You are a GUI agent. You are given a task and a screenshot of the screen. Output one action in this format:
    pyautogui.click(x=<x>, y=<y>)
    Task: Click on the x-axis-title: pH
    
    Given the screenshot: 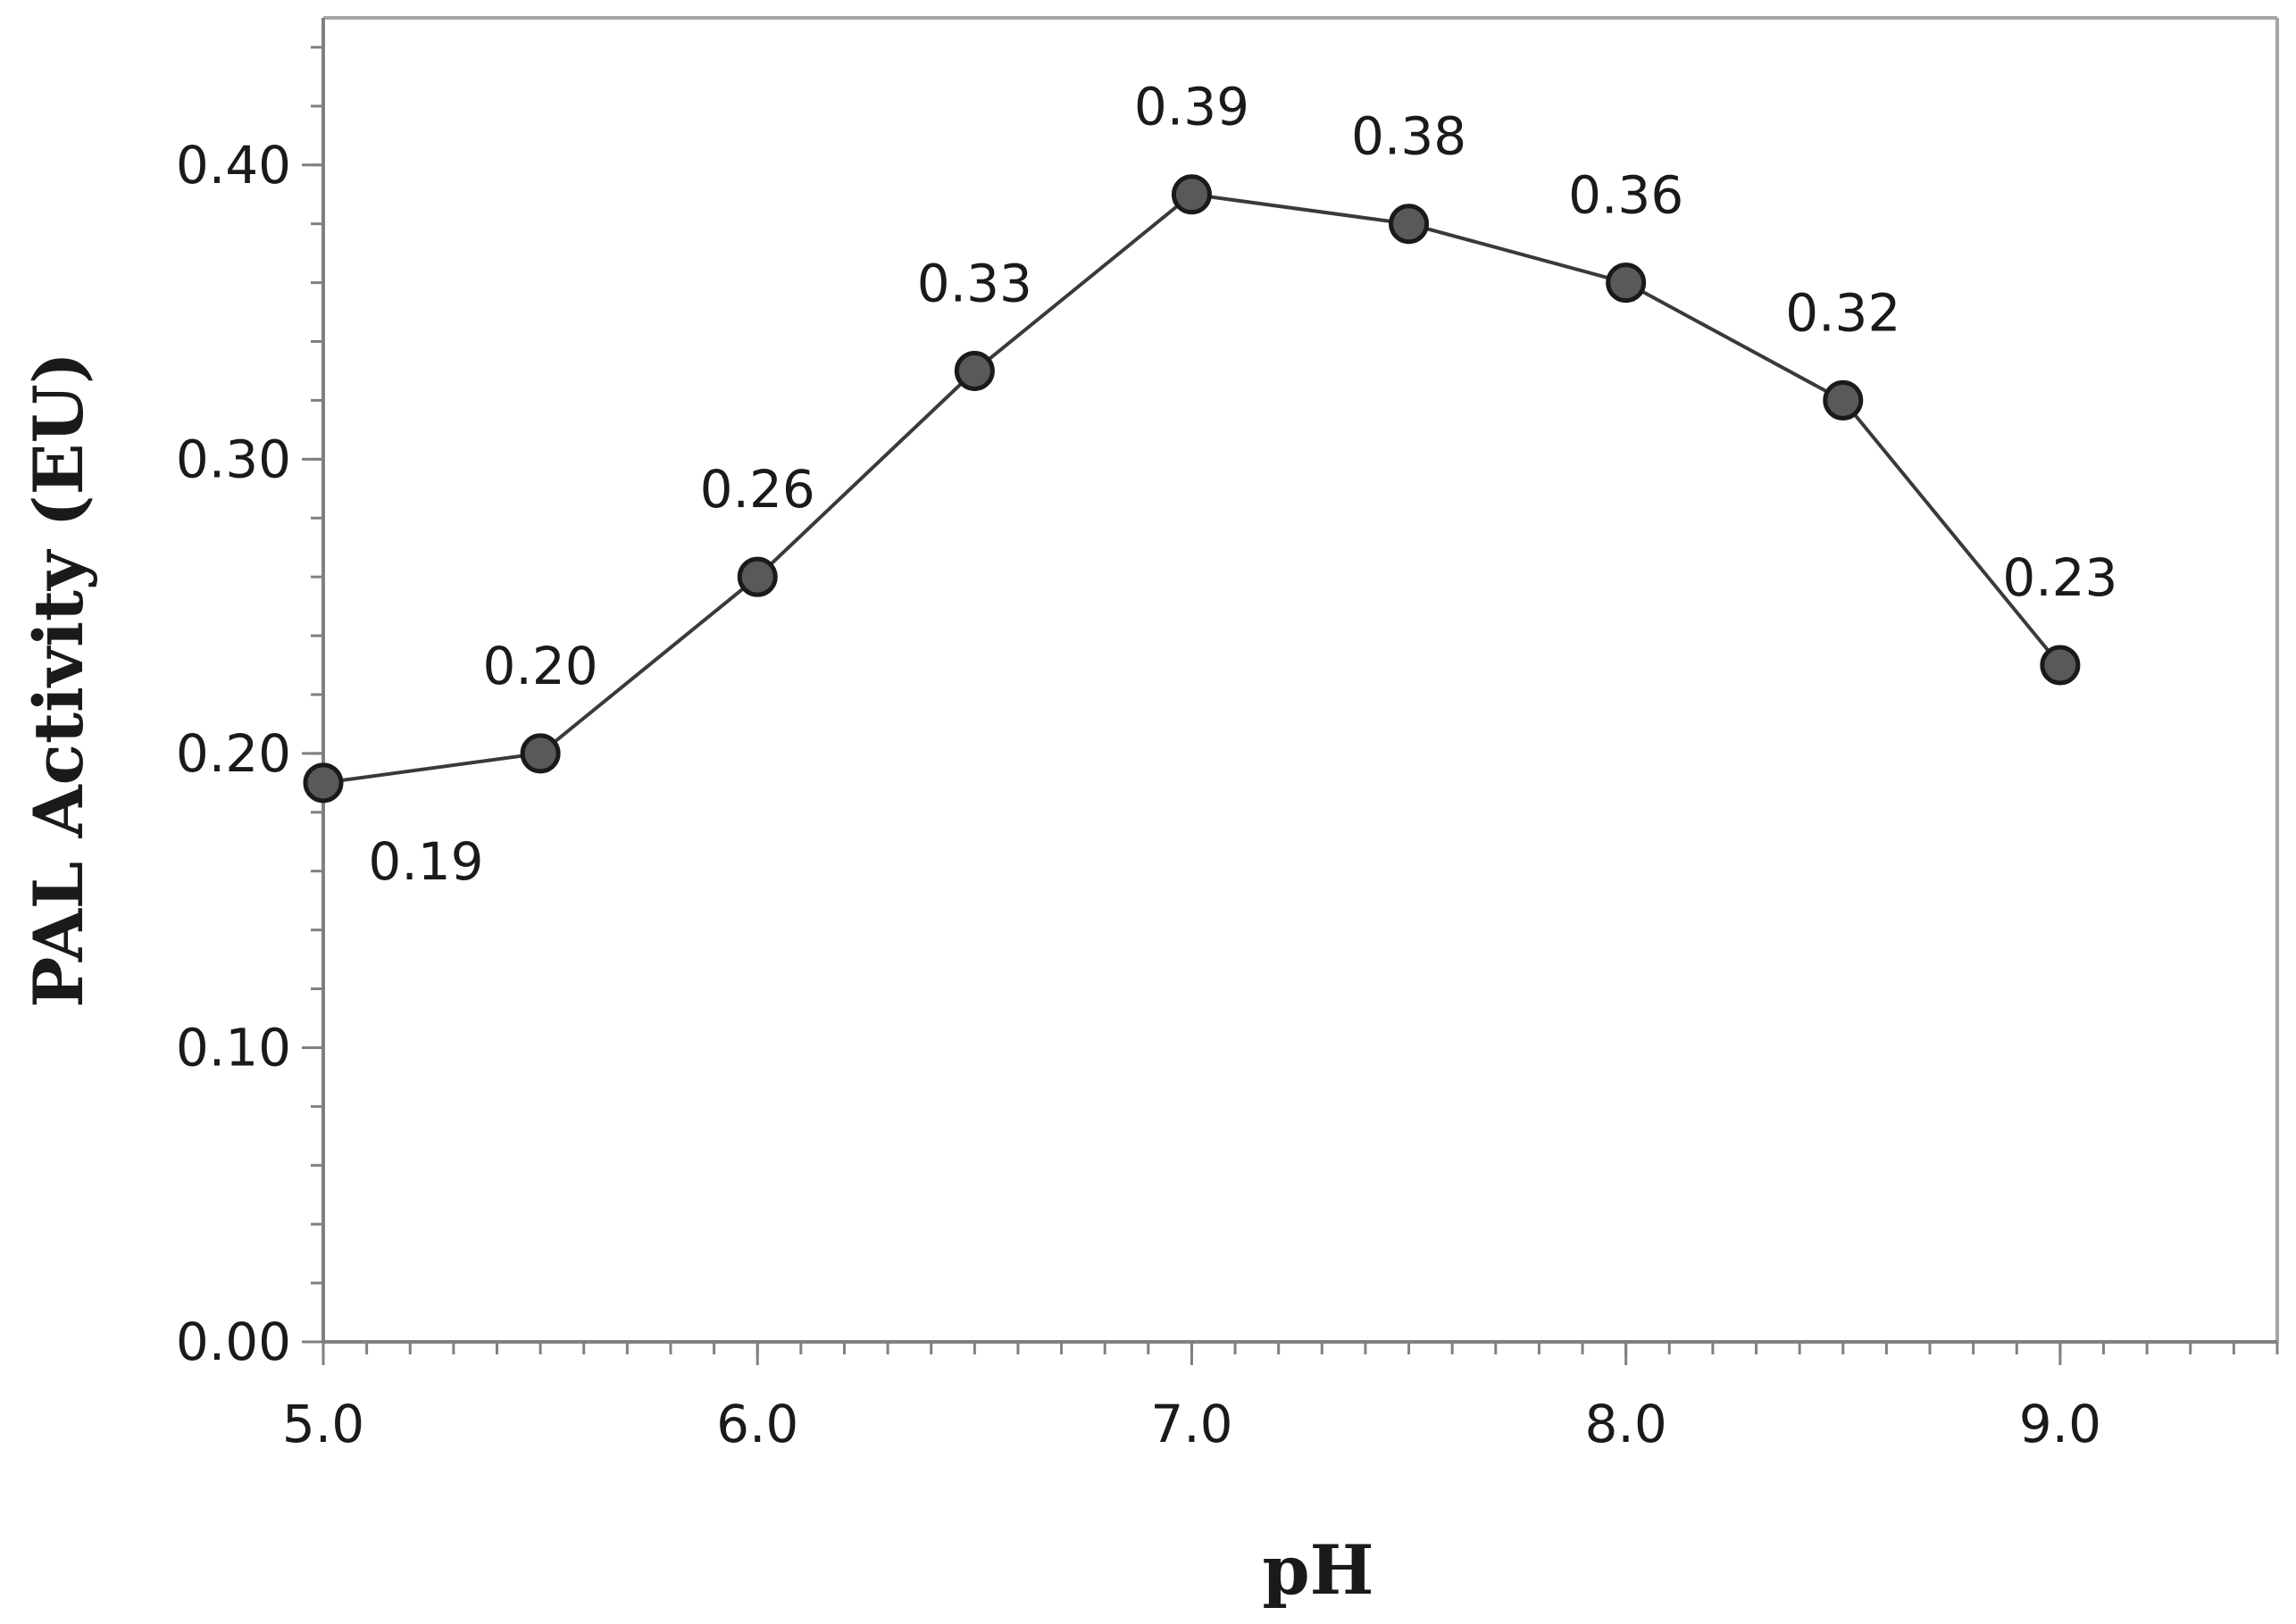 What is the action you would take?
    pyautogui.click(x=1318, y=1570)
    